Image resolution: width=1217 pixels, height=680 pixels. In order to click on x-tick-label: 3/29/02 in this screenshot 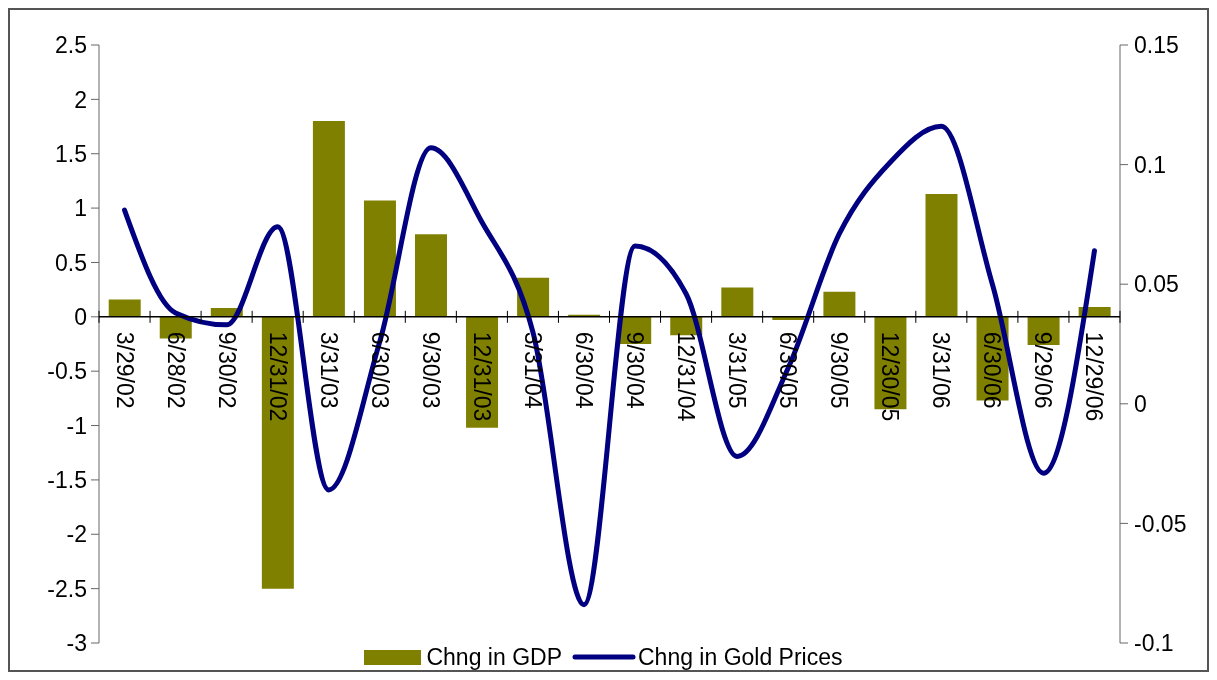, I will do `click(124, 370)`.